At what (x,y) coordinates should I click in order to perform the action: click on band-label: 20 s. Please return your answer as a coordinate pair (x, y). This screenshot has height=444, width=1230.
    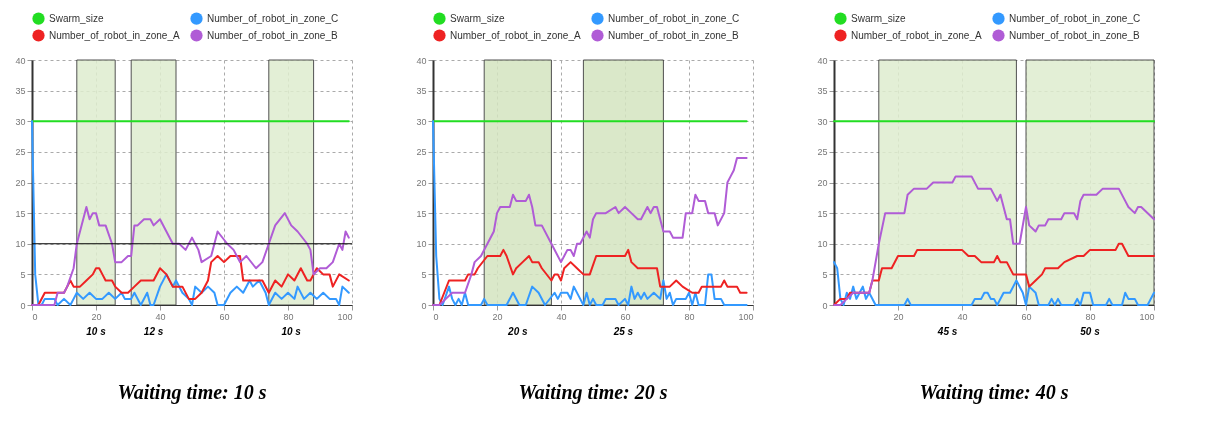
    Looking at the image, I should click on (517, 331).